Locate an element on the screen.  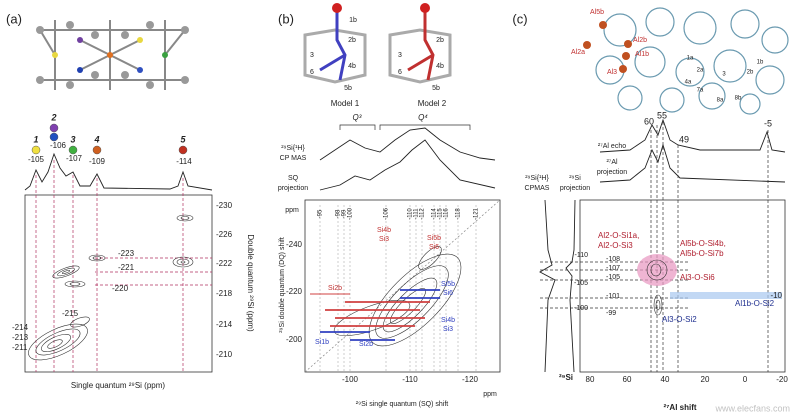
x-axis-label: ²⁷Al shift is located at coordinates (679, 407).